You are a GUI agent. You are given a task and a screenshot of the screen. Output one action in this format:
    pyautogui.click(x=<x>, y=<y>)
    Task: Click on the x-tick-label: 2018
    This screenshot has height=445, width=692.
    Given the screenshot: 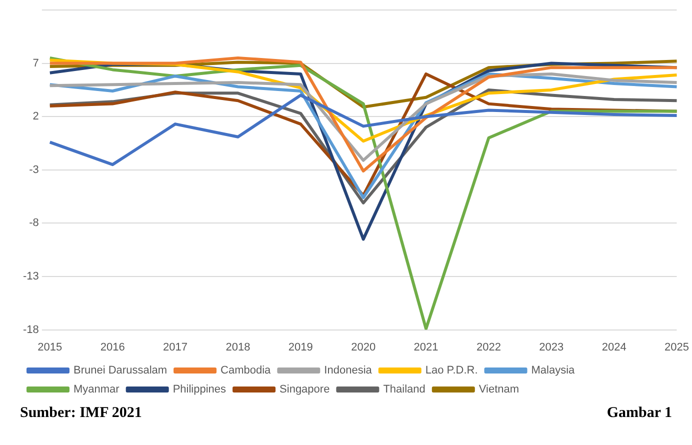 What is the action you would take?
    pyautogui.click(x=238, y=347)
    